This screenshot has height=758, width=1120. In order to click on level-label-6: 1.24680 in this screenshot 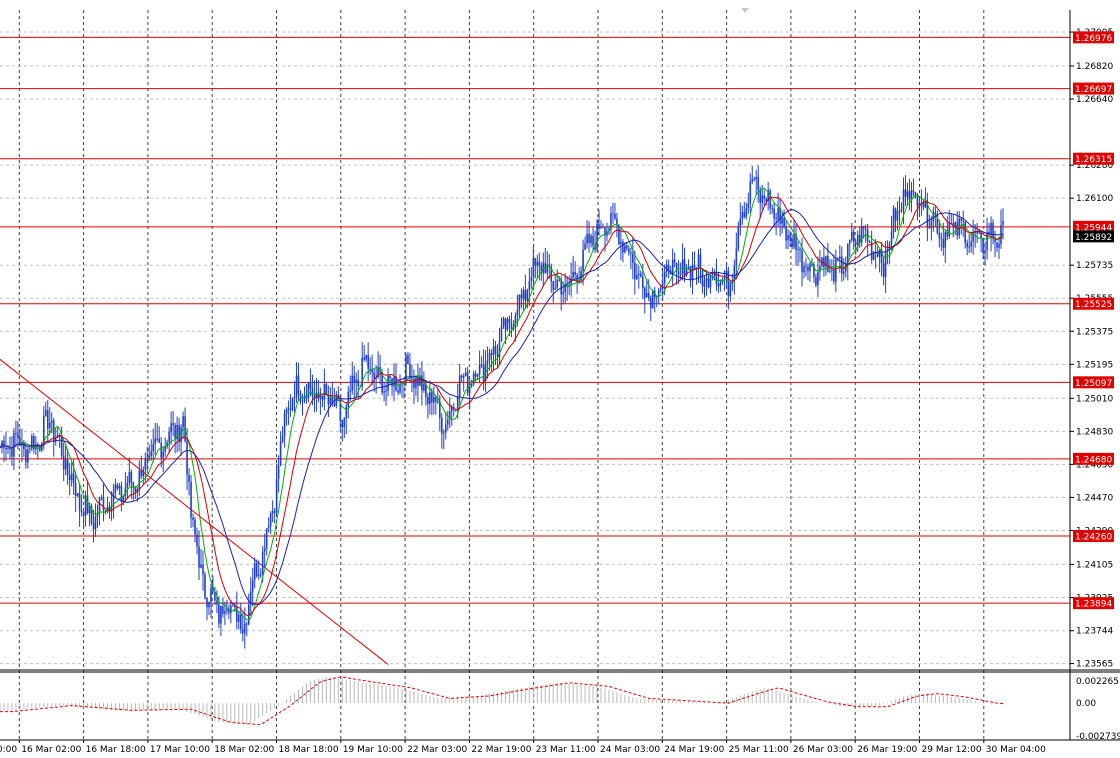, I will do `click(1093, 460)`.